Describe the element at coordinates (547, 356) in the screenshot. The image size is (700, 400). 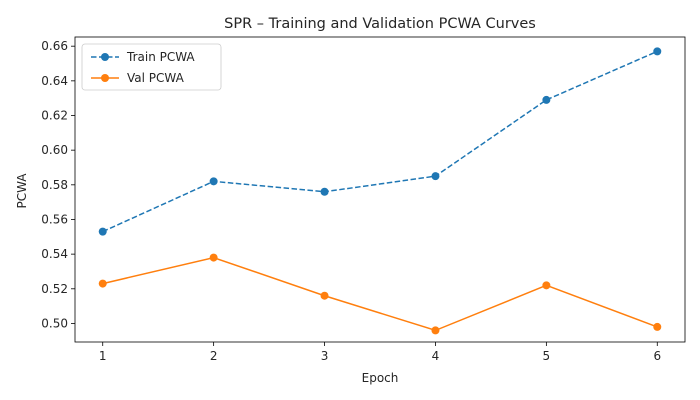
I see `x-tick-label: 5` at that location.